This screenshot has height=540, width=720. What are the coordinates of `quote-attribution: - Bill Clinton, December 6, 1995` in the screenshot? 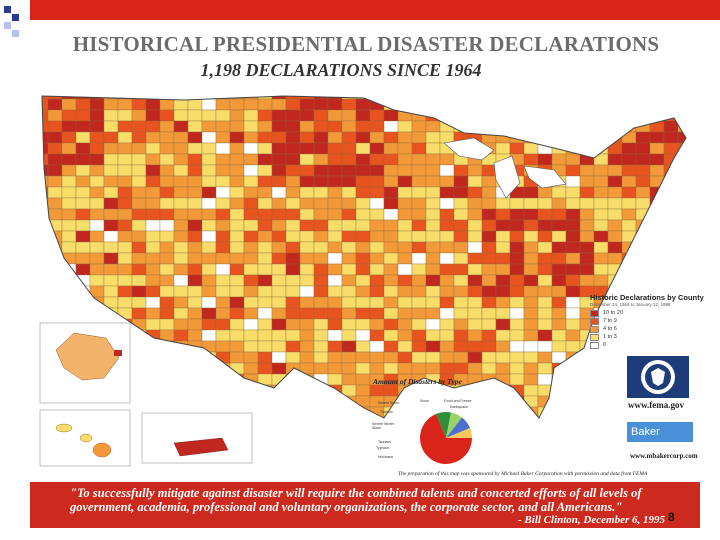 It's located at (591, 520).